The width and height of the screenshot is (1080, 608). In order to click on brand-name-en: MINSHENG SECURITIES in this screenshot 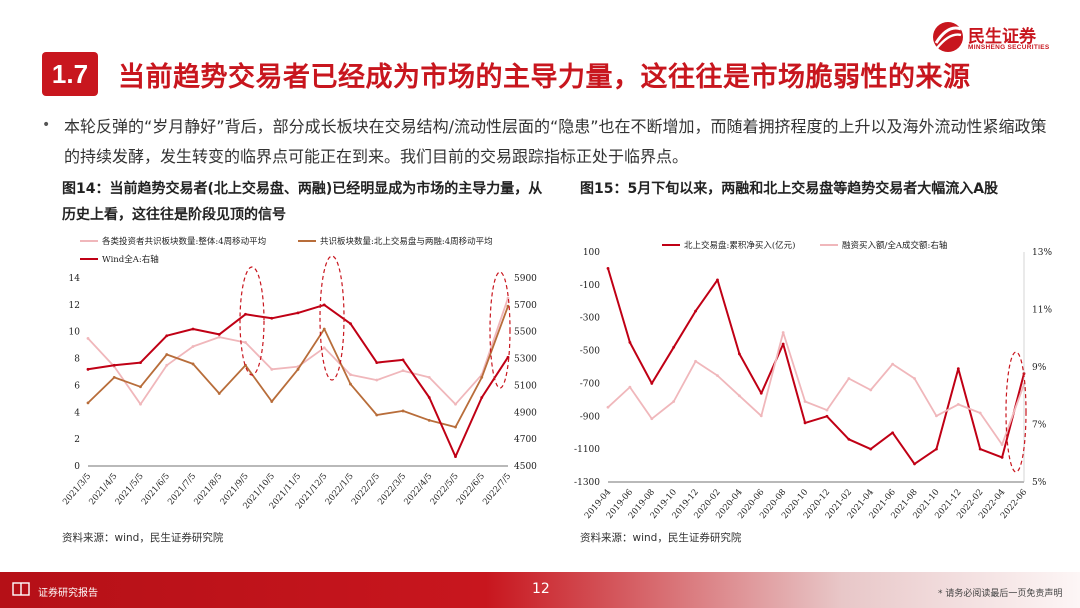, I will do `click(1009, 47)`.